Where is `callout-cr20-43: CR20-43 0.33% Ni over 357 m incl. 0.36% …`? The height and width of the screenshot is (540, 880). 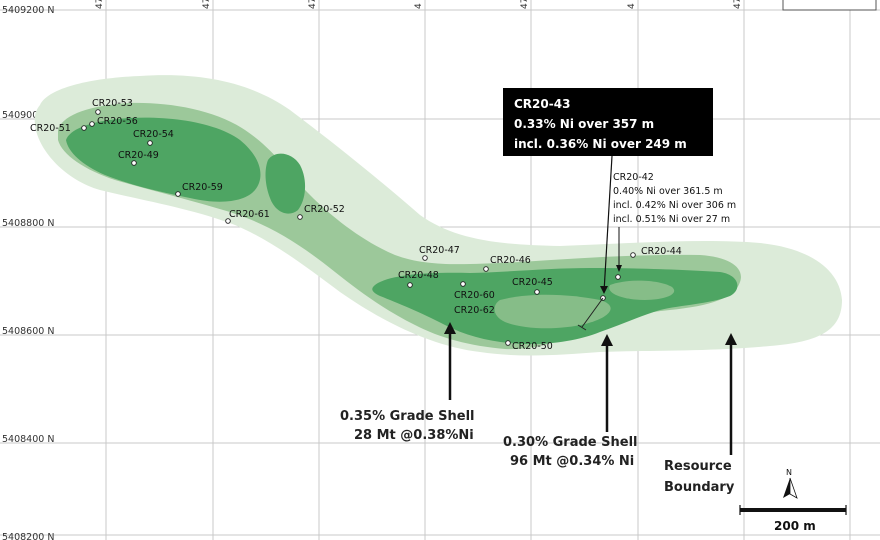 callout-cr20-43: CR20-43 0.33% Ni over 357 m incl. 0.36% … is located at coordinates (608, 191).